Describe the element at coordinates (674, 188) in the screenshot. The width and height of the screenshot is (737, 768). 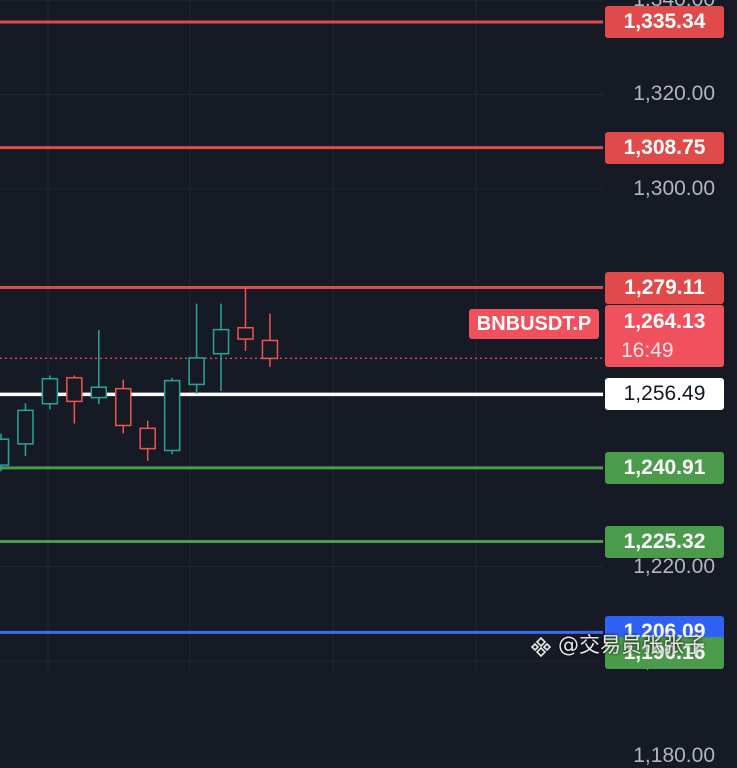
I see `price-tick-label: 1,300.00` at that location.